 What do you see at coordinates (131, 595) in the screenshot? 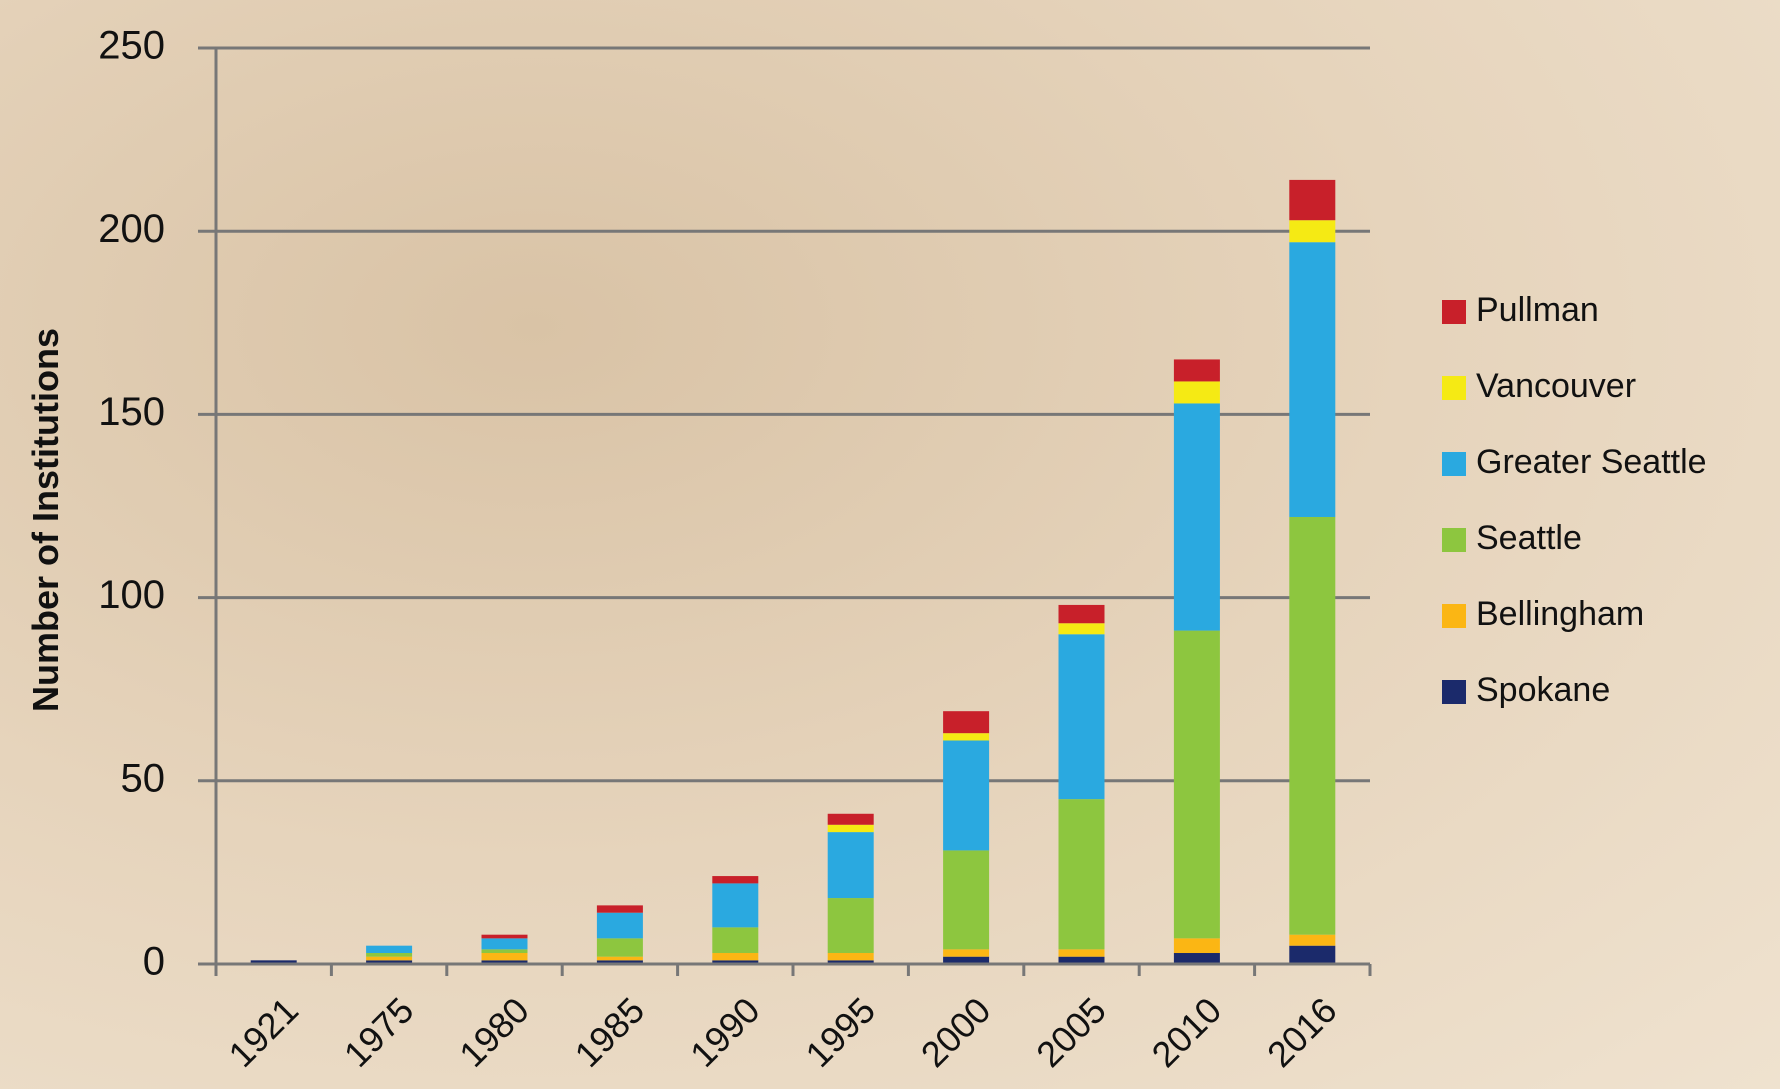
I see `y-tick-label: 100` at bounding box center [131, 595].